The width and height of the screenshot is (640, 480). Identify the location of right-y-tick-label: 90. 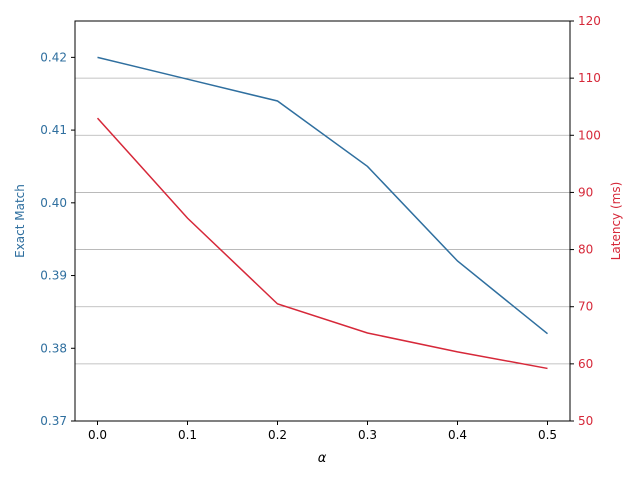
(585, 192).